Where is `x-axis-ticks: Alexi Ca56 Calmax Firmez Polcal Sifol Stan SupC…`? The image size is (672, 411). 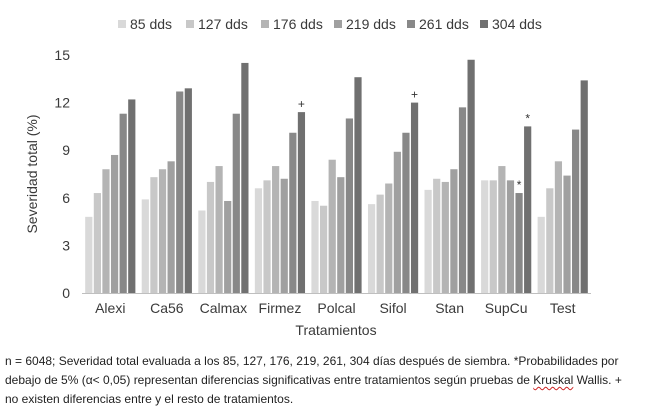 x-axis-ticks: Alexi Ca56 Calmax Firmez Polcal Sifol Stan SupC… is located at coordinates (335, 308).